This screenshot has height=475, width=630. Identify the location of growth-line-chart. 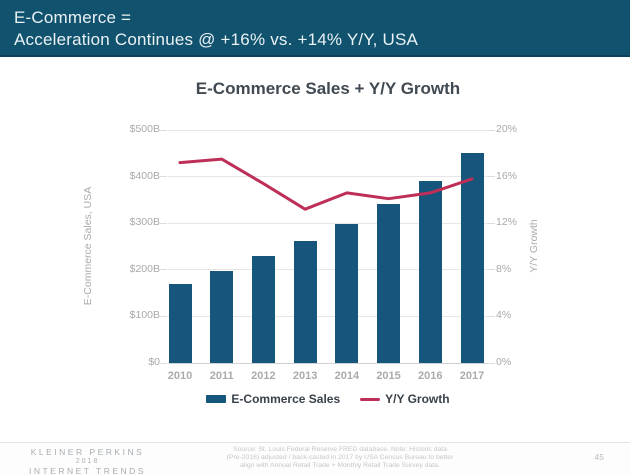
(326, 184).